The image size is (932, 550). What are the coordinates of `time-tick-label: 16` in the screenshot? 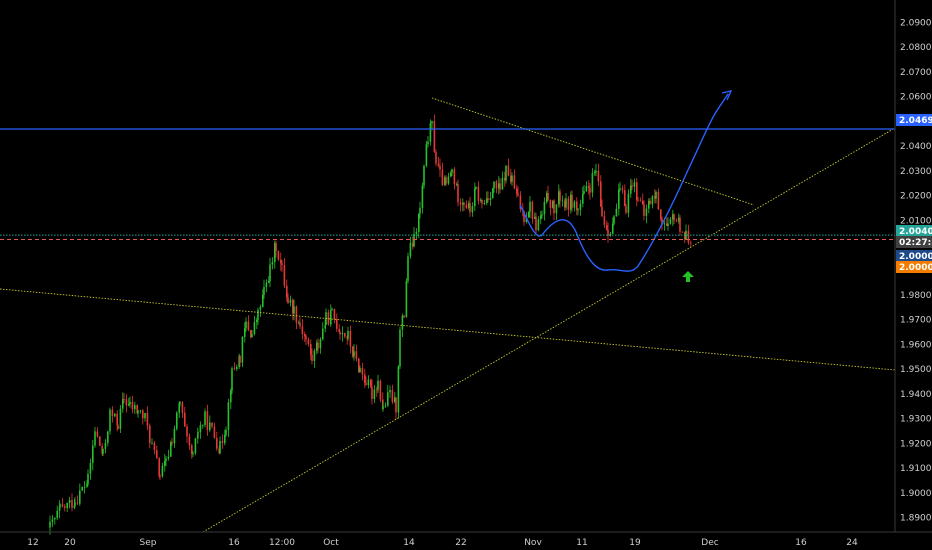 It's located at (234, 543).